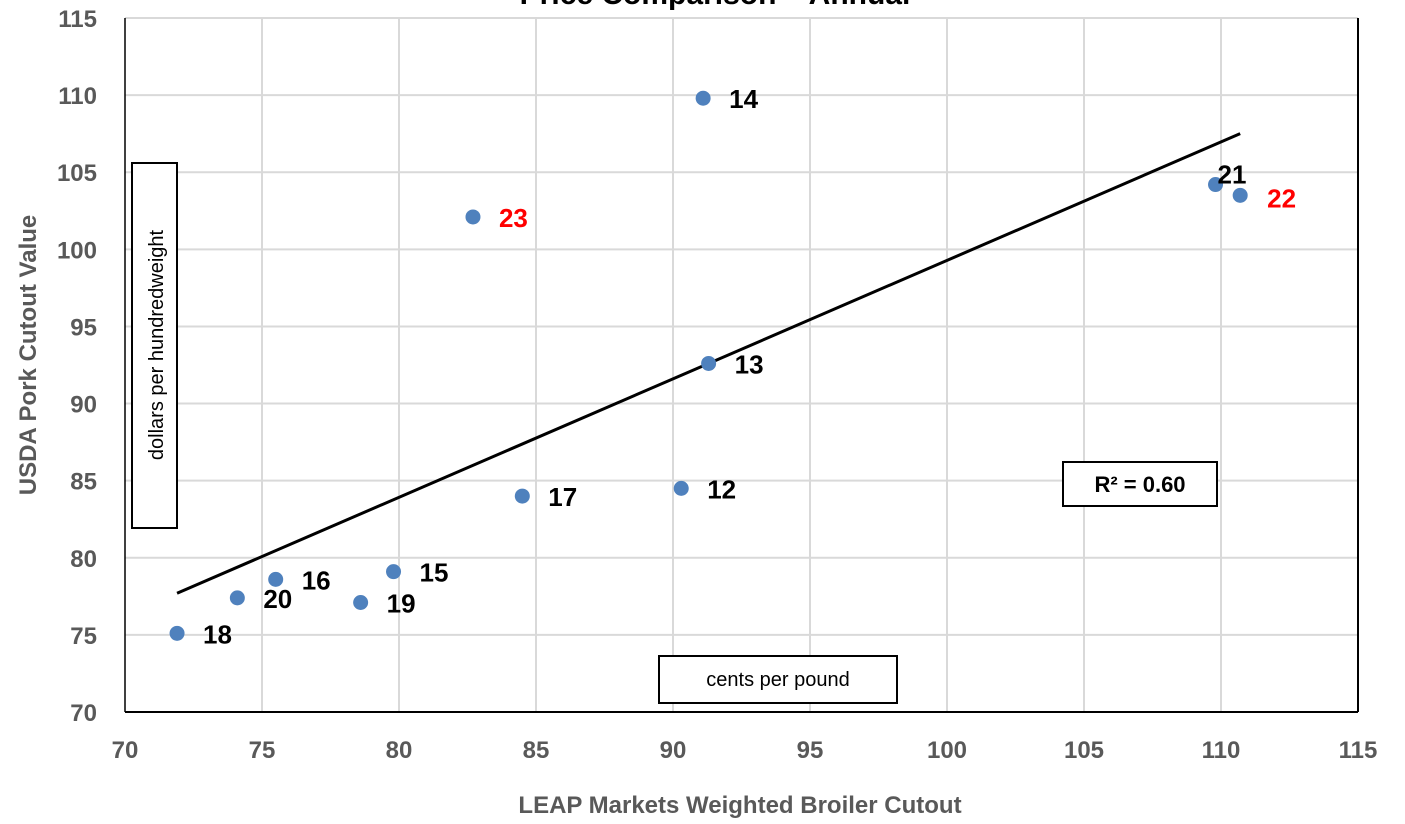 This screenshot has height=824, width=1405. What do you see at coordinates (745, 750) in the screenshot?
I see `x-axis-ticks: 70 75 80 85 90 95 100 105 110 115` at bounding box center [745, 750].